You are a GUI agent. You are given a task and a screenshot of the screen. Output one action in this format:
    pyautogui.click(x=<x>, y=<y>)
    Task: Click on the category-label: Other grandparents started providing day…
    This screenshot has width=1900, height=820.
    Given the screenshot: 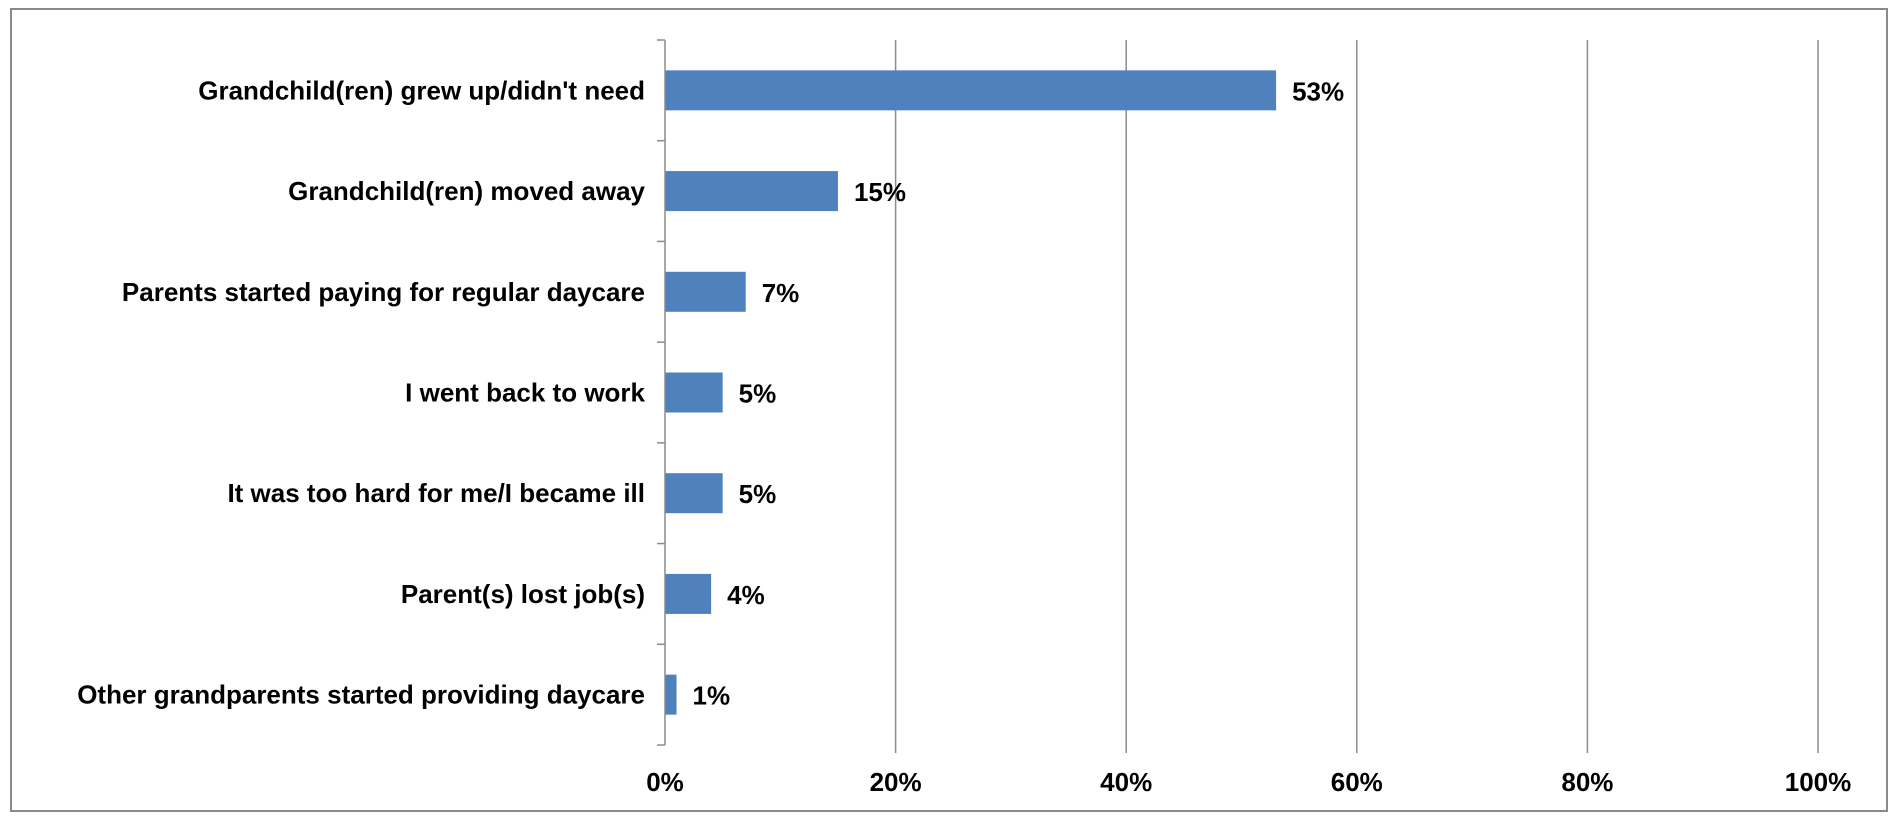 What is the action you would take?
    pyautogui.click(x=361, y=695)
    